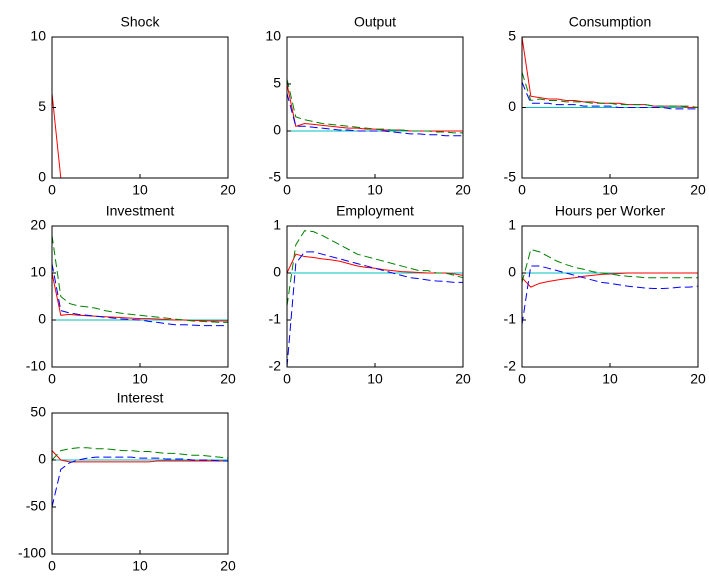 The height and width of the screenshot is (584, 709). Describe the element at coordinates (38, 225) in the screenshot. I see `y-tick-label: 20` at that location.